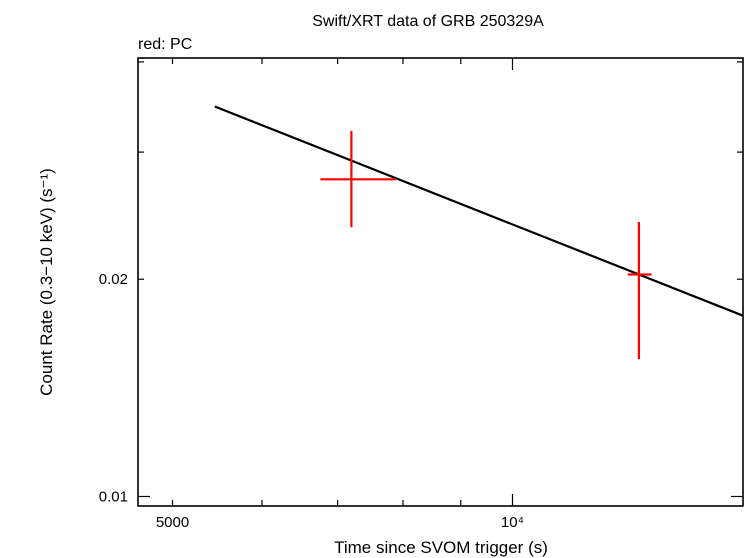 The width and height of the screenshot is (746, 558). What do you see at coordinates (512, 522) in the screenshot?
I see `x-tick-label-1: 10⁴` at bounding box center [512, 522].